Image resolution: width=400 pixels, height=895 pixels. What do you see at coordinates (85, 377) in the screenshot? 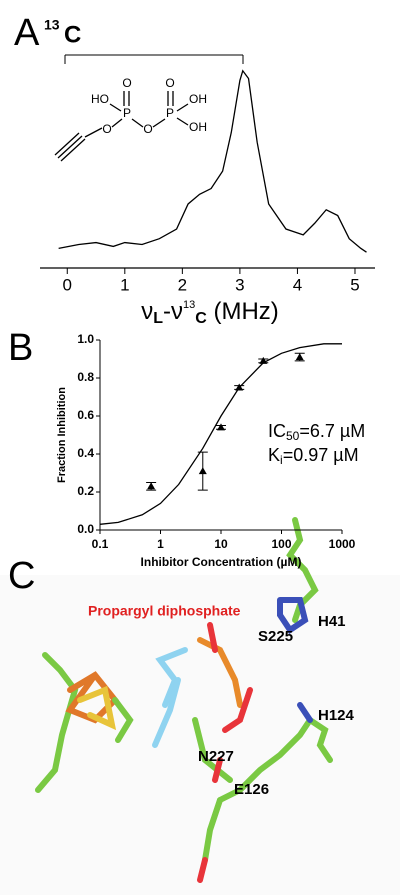
I see `y-tick-label: 0.8` at bounding box center [85, 377].